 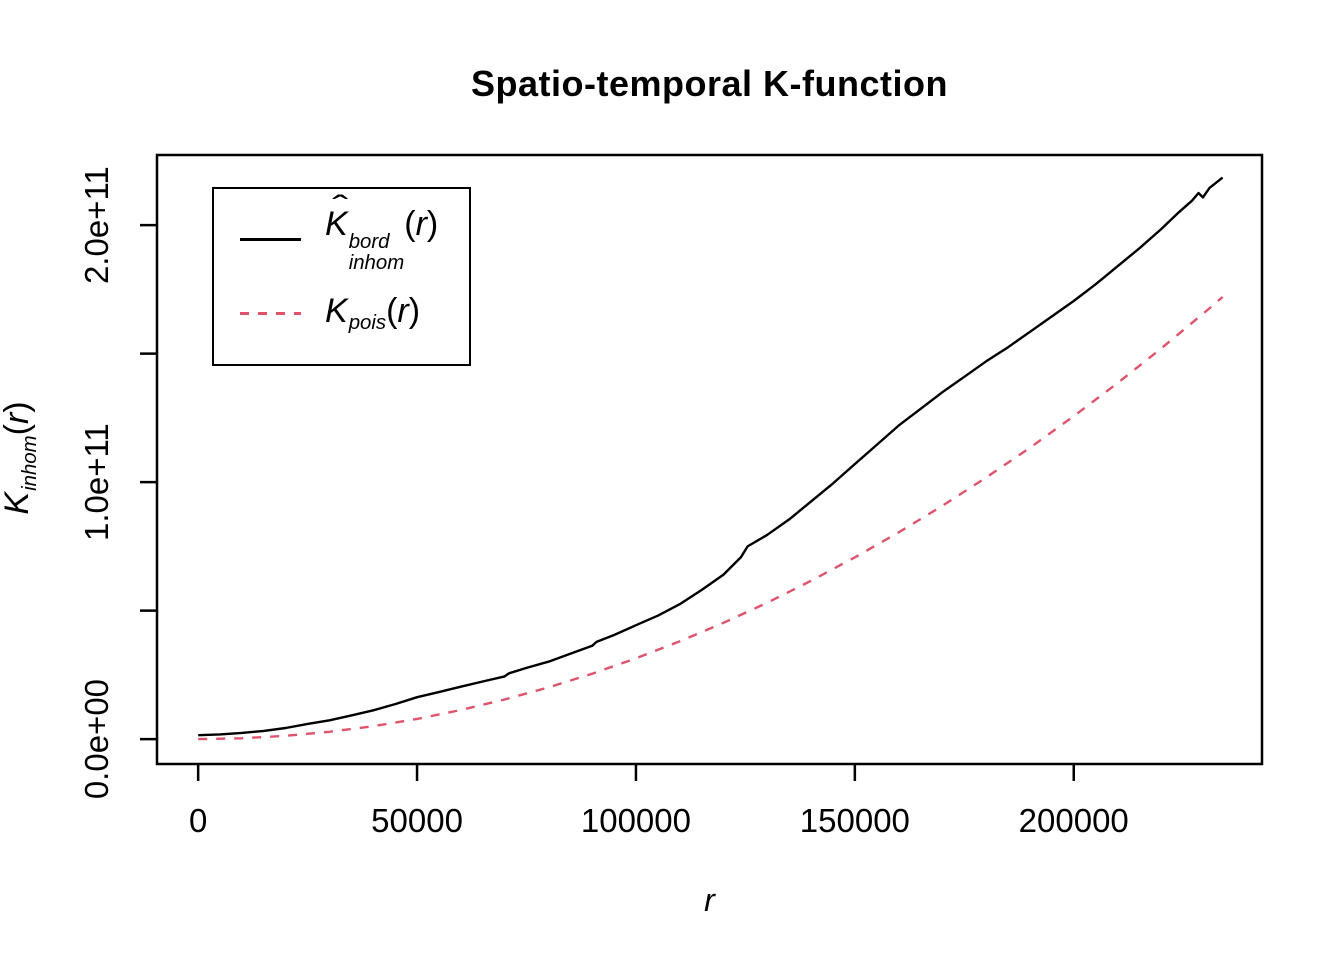 What do you see at coordinates (367, 323) in the screenshot?
I see `legend1-subscript: pois` at bounding box center [367, 323].